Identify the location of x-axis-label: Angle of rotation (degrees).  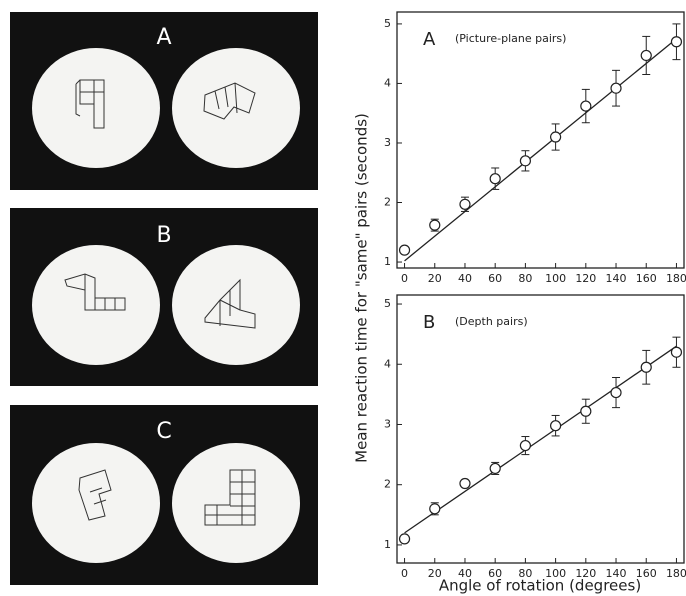
(540, 586).